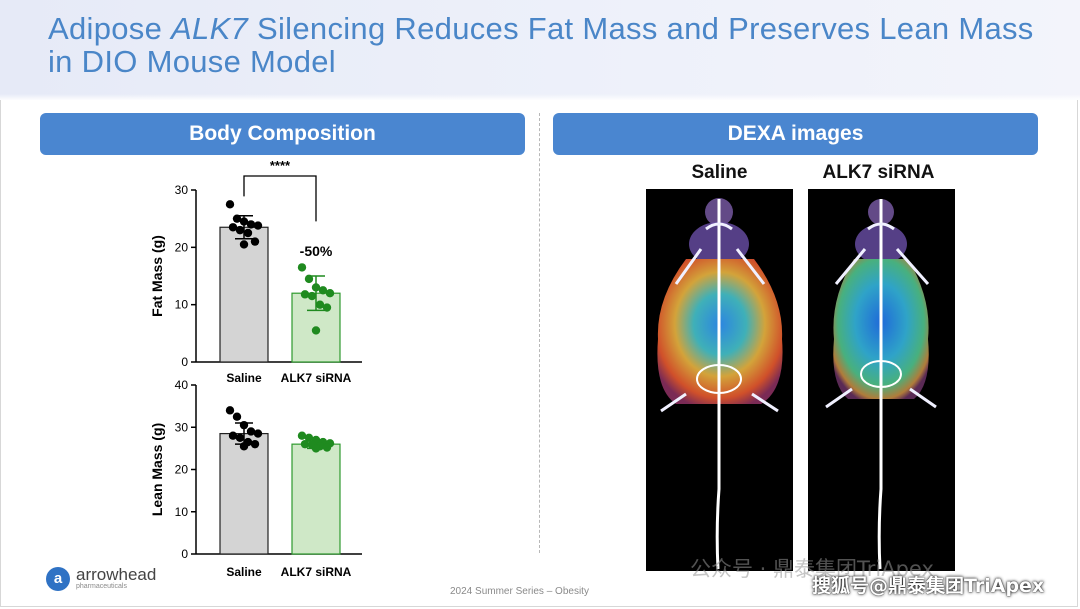 The width and height of the screenshot is (1080, 609). I want to click on dexa-image-sirna, so click(881, 380).